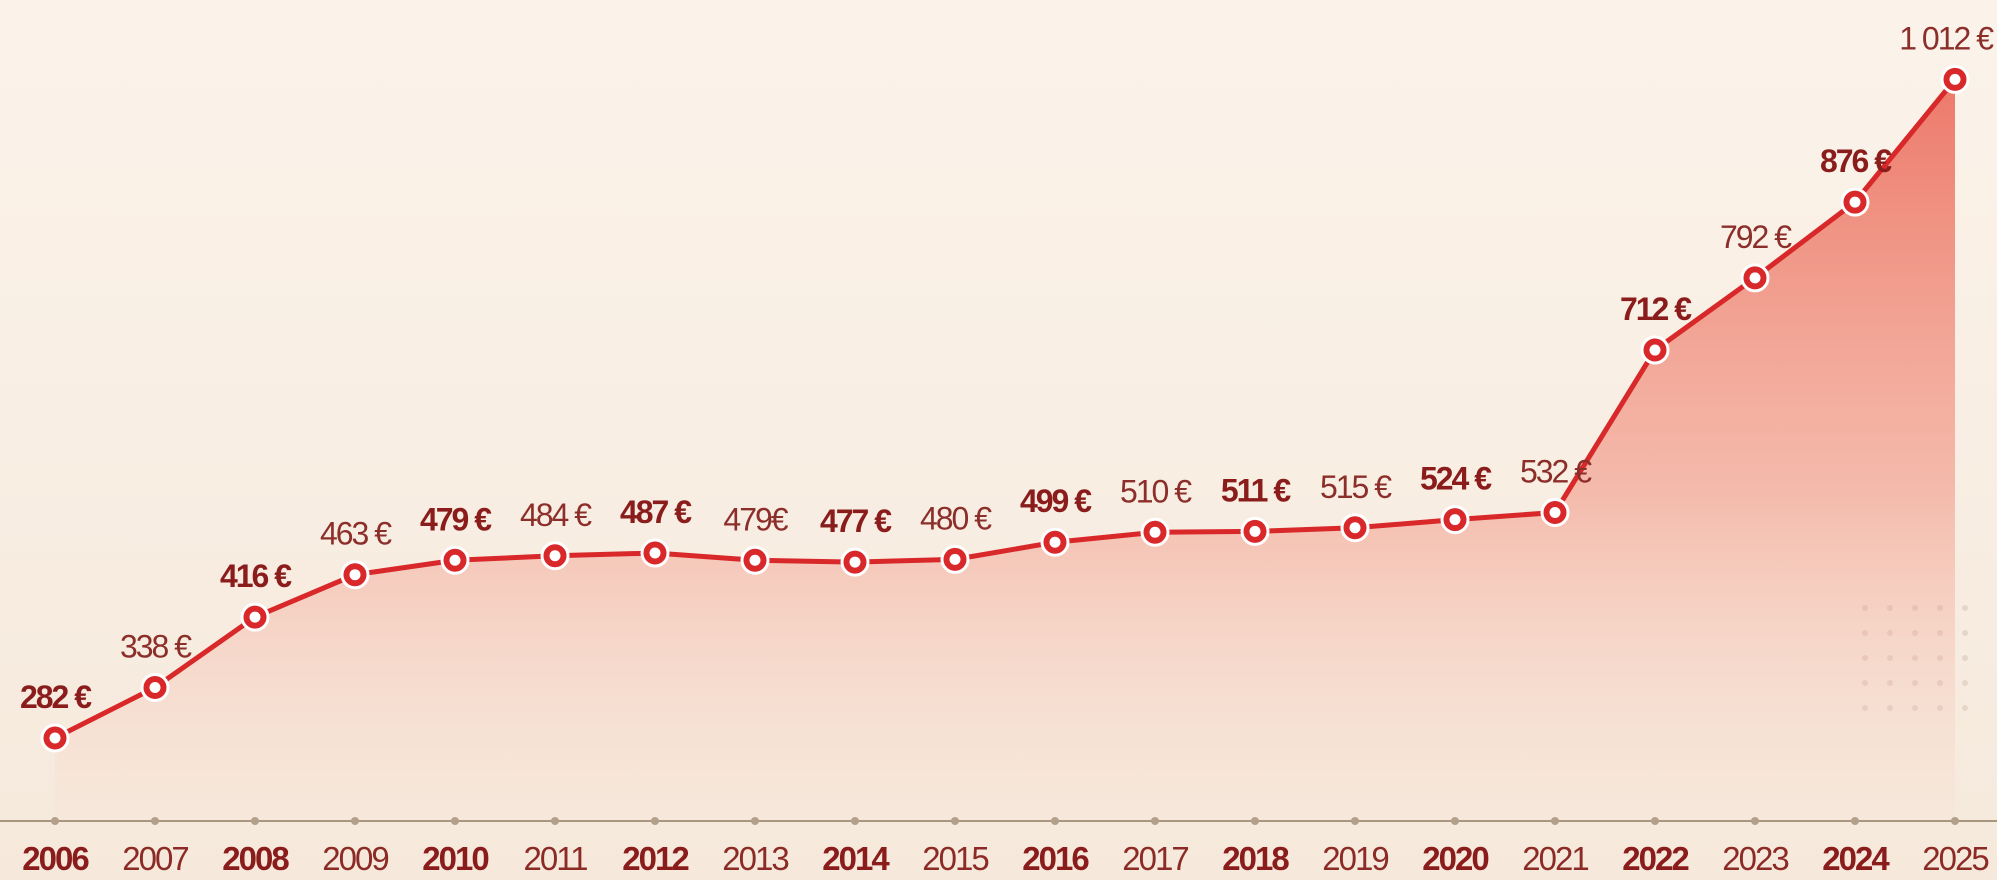 Image resolution: width=1997 pixels, height=880 pixels. I want to click on x-tick-label: 2006, so click(55, 858).